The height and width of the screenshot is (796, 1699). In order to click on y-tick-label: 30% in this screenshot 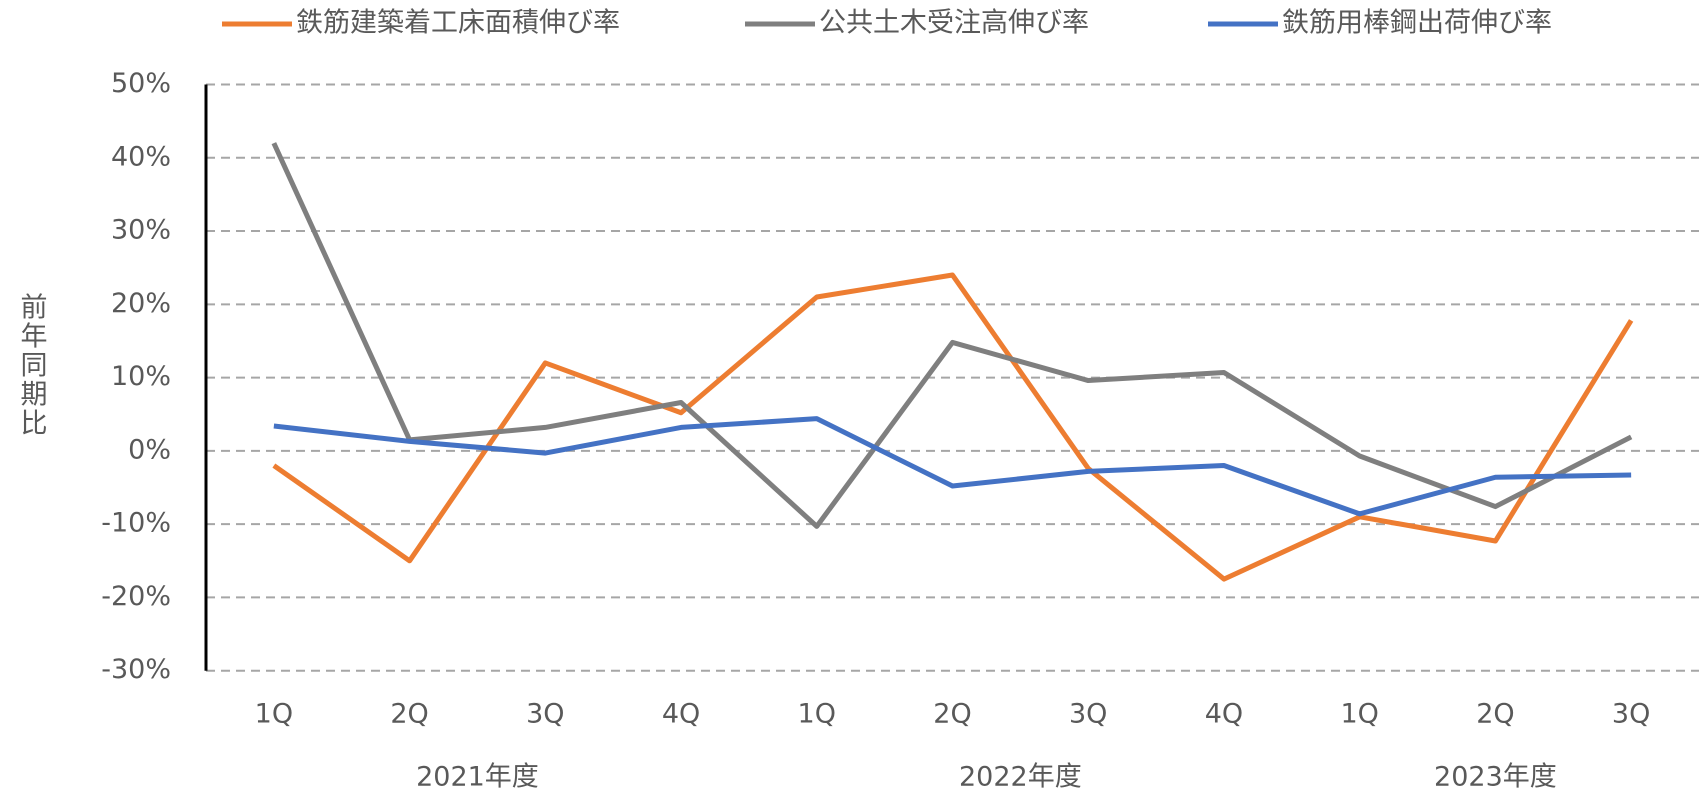, I will do `click(141, 230)`.